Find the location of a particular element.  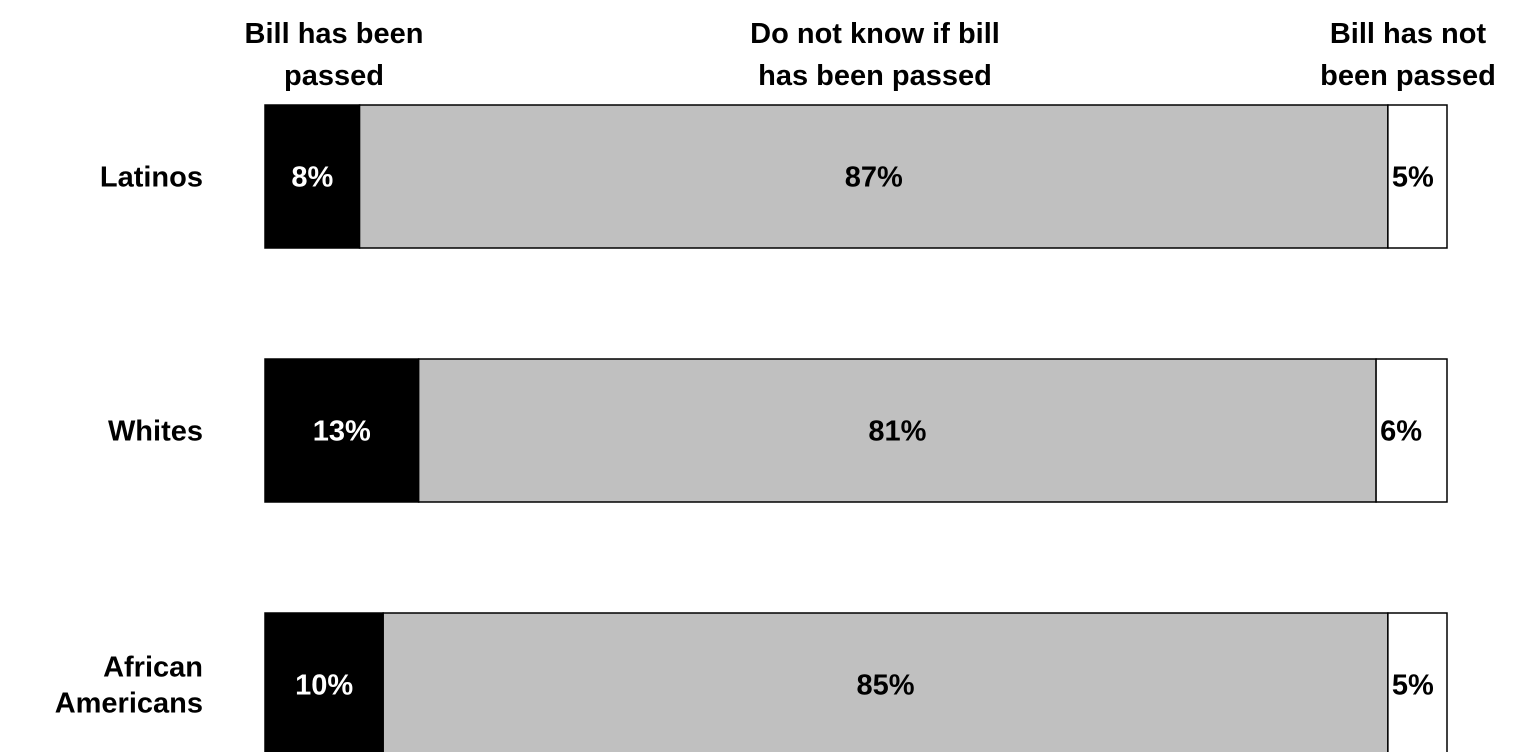

data-label-2-2: 81% is located at coordinates (897, 432).